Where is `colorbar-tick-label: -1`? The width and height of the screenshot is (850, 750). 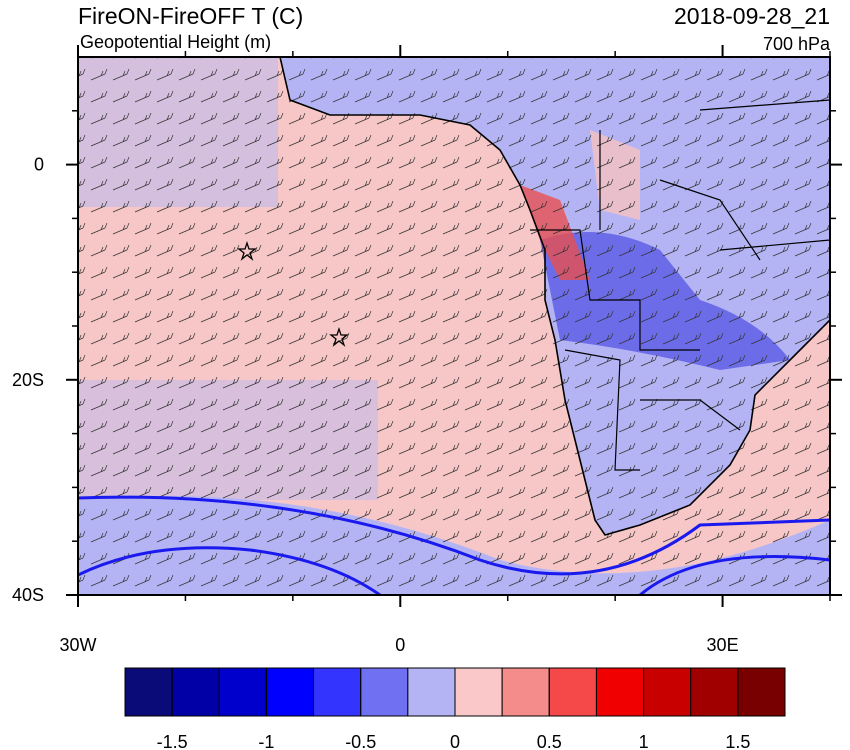
colorbar-tick-label: -1 is located at coordinates (266, 741).